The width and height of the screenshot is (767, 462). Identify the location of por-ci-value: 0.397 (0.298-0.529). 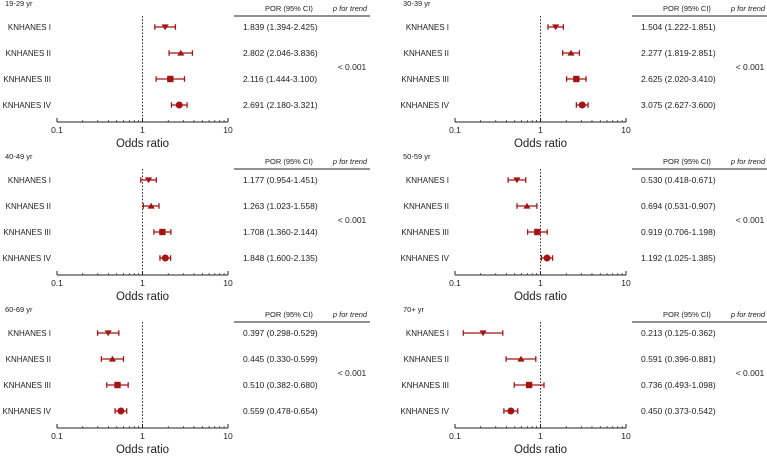
(280, 333).